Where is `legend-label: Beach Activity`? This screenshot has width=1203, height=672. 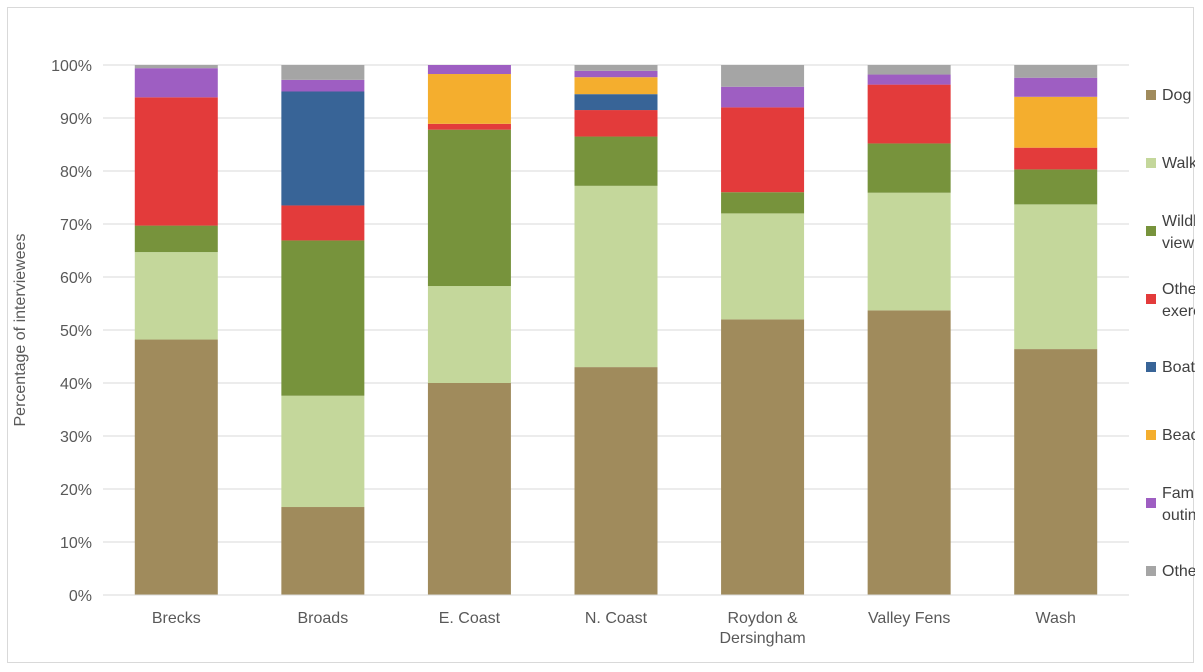
legend-label: Beach Activity is located at coordinates (1178, 435).